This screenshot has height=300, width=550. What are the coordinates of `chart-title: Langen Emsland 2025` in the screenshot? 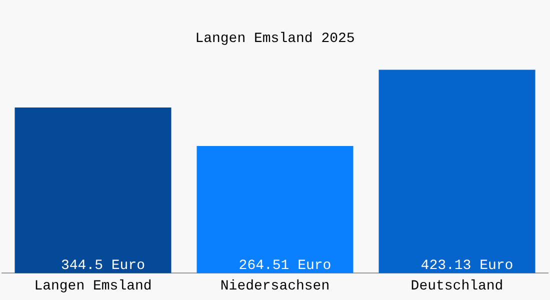 It's located at (275, 39).